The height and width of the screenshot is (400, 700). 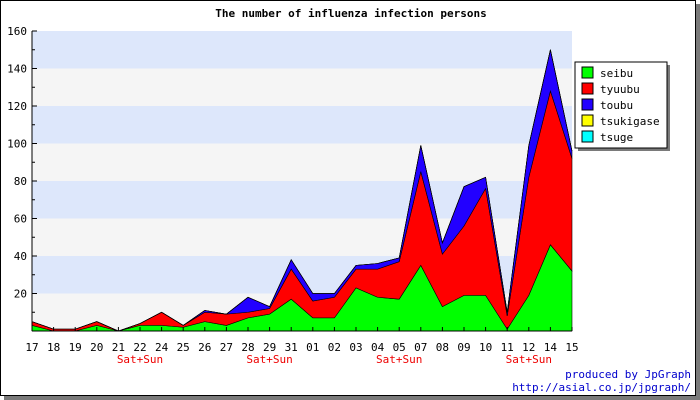 I want to click on legend-label-tsuge: tsuge, so click(x=616, y=137).